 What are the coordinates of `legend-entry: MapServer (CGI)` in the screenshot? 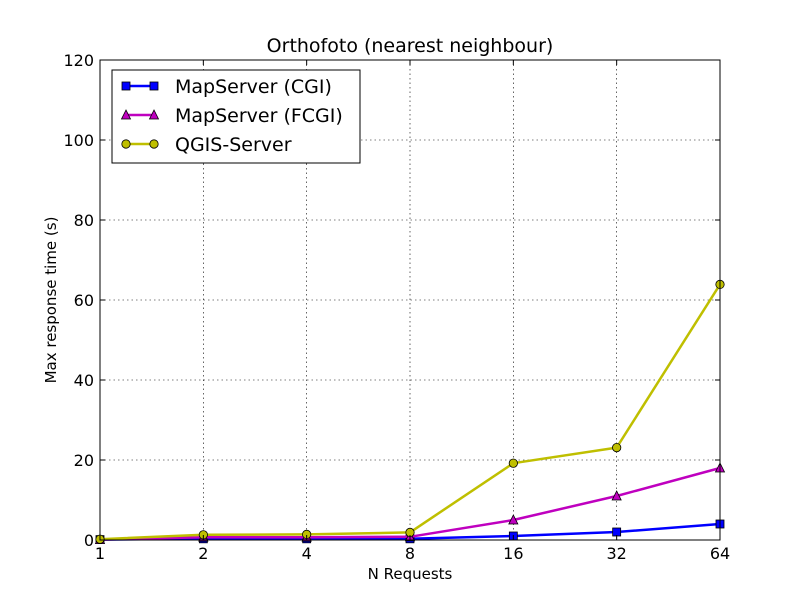 It's located at (226, 87).